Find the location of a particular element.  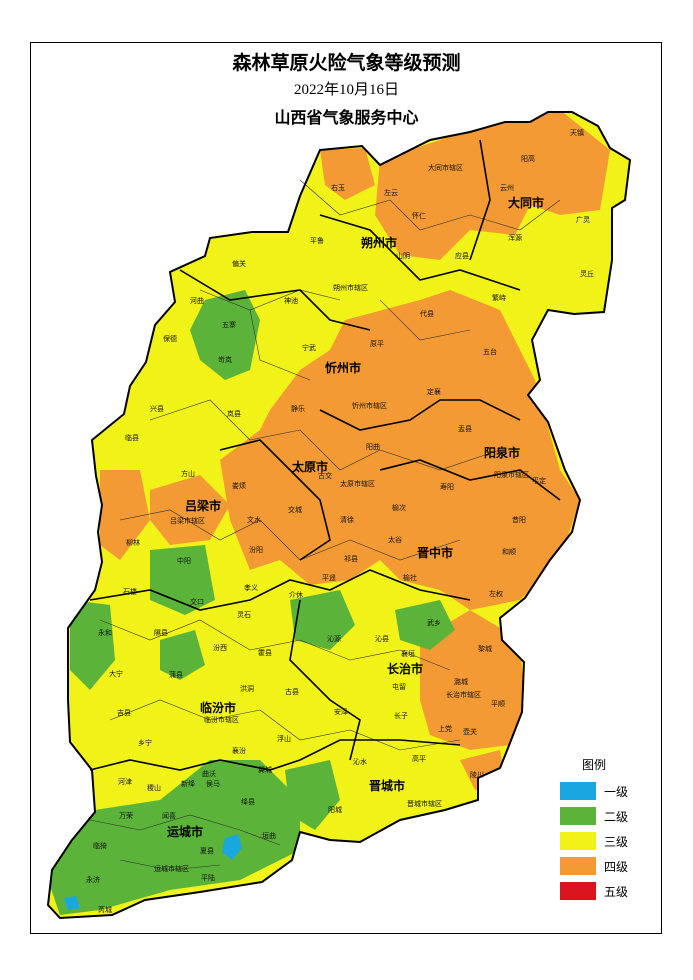

risk-zone-level4-north is located at coordinates (492, 186).